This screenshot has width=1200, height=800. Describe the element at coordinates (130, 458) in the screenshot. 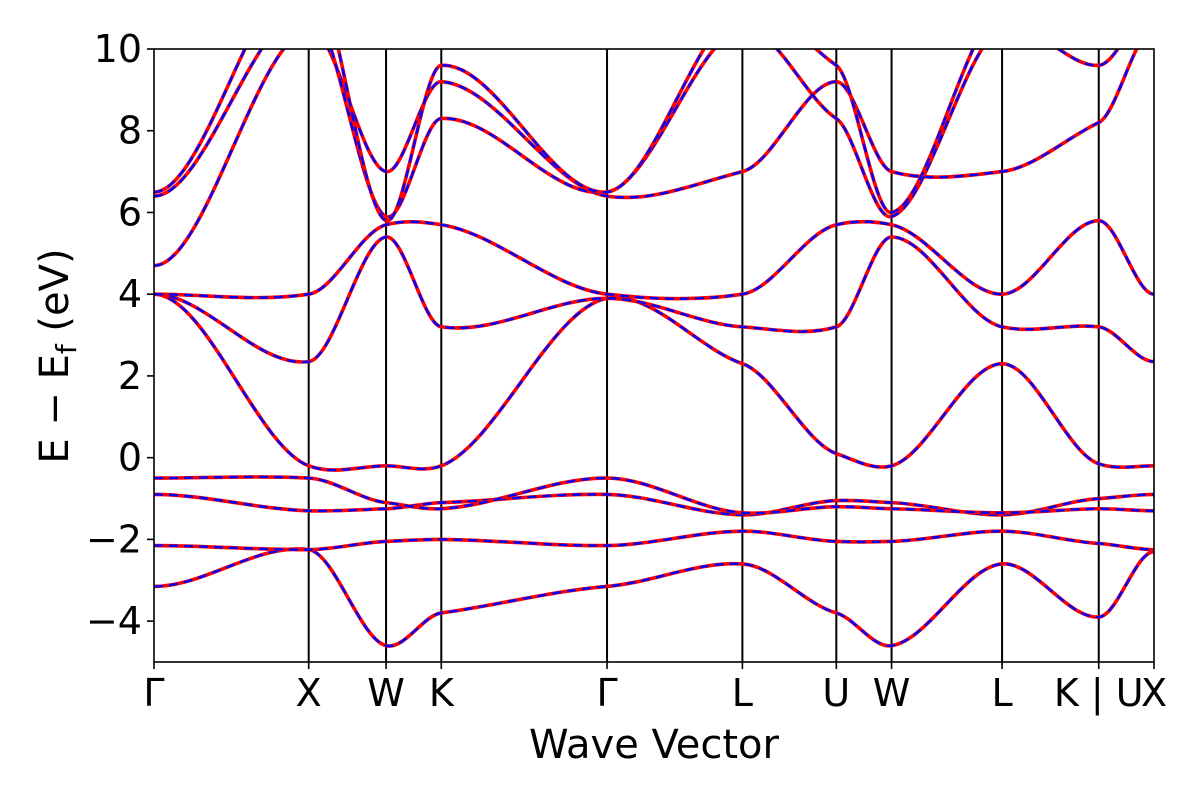

I see `y-tick-label: 0` at that location.